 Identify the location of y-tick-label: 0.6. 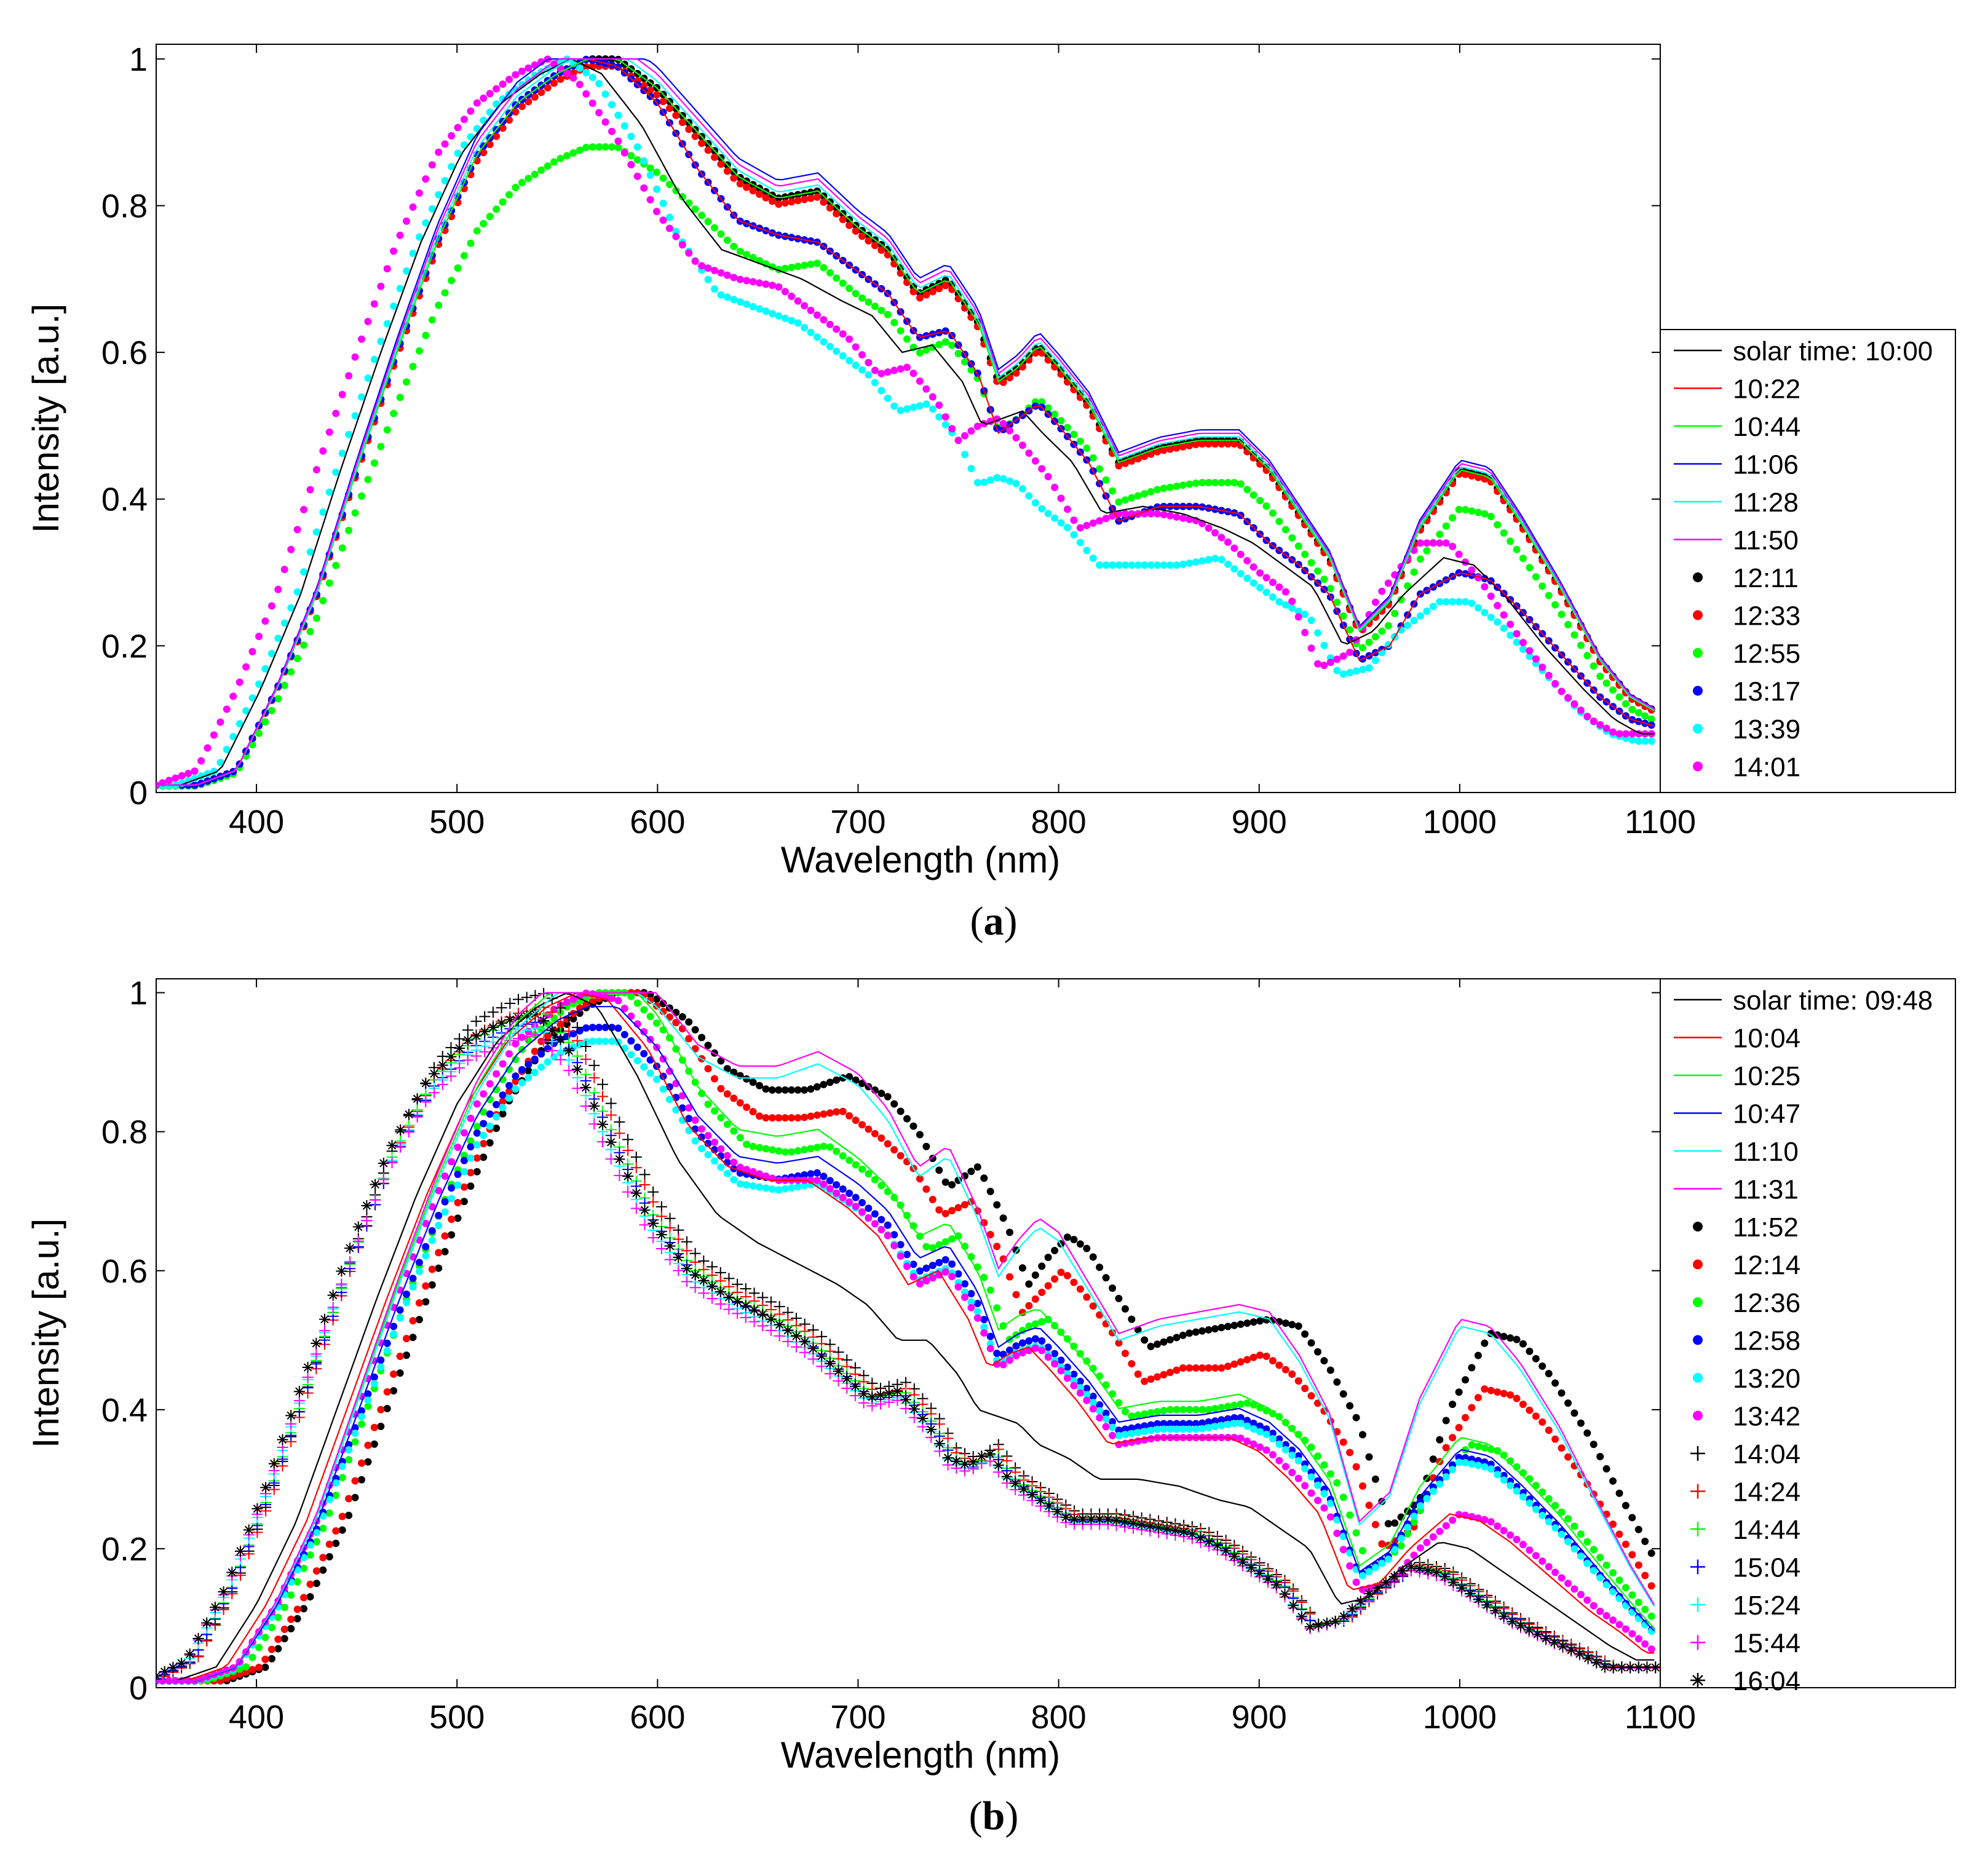
(124, 1271).